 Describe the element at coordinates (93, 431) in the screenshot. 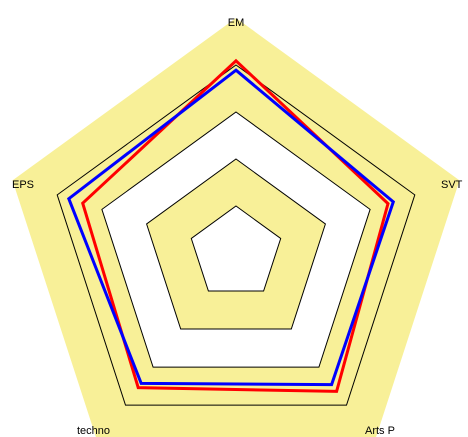

I see `axis-label-techno: techno` at that location.